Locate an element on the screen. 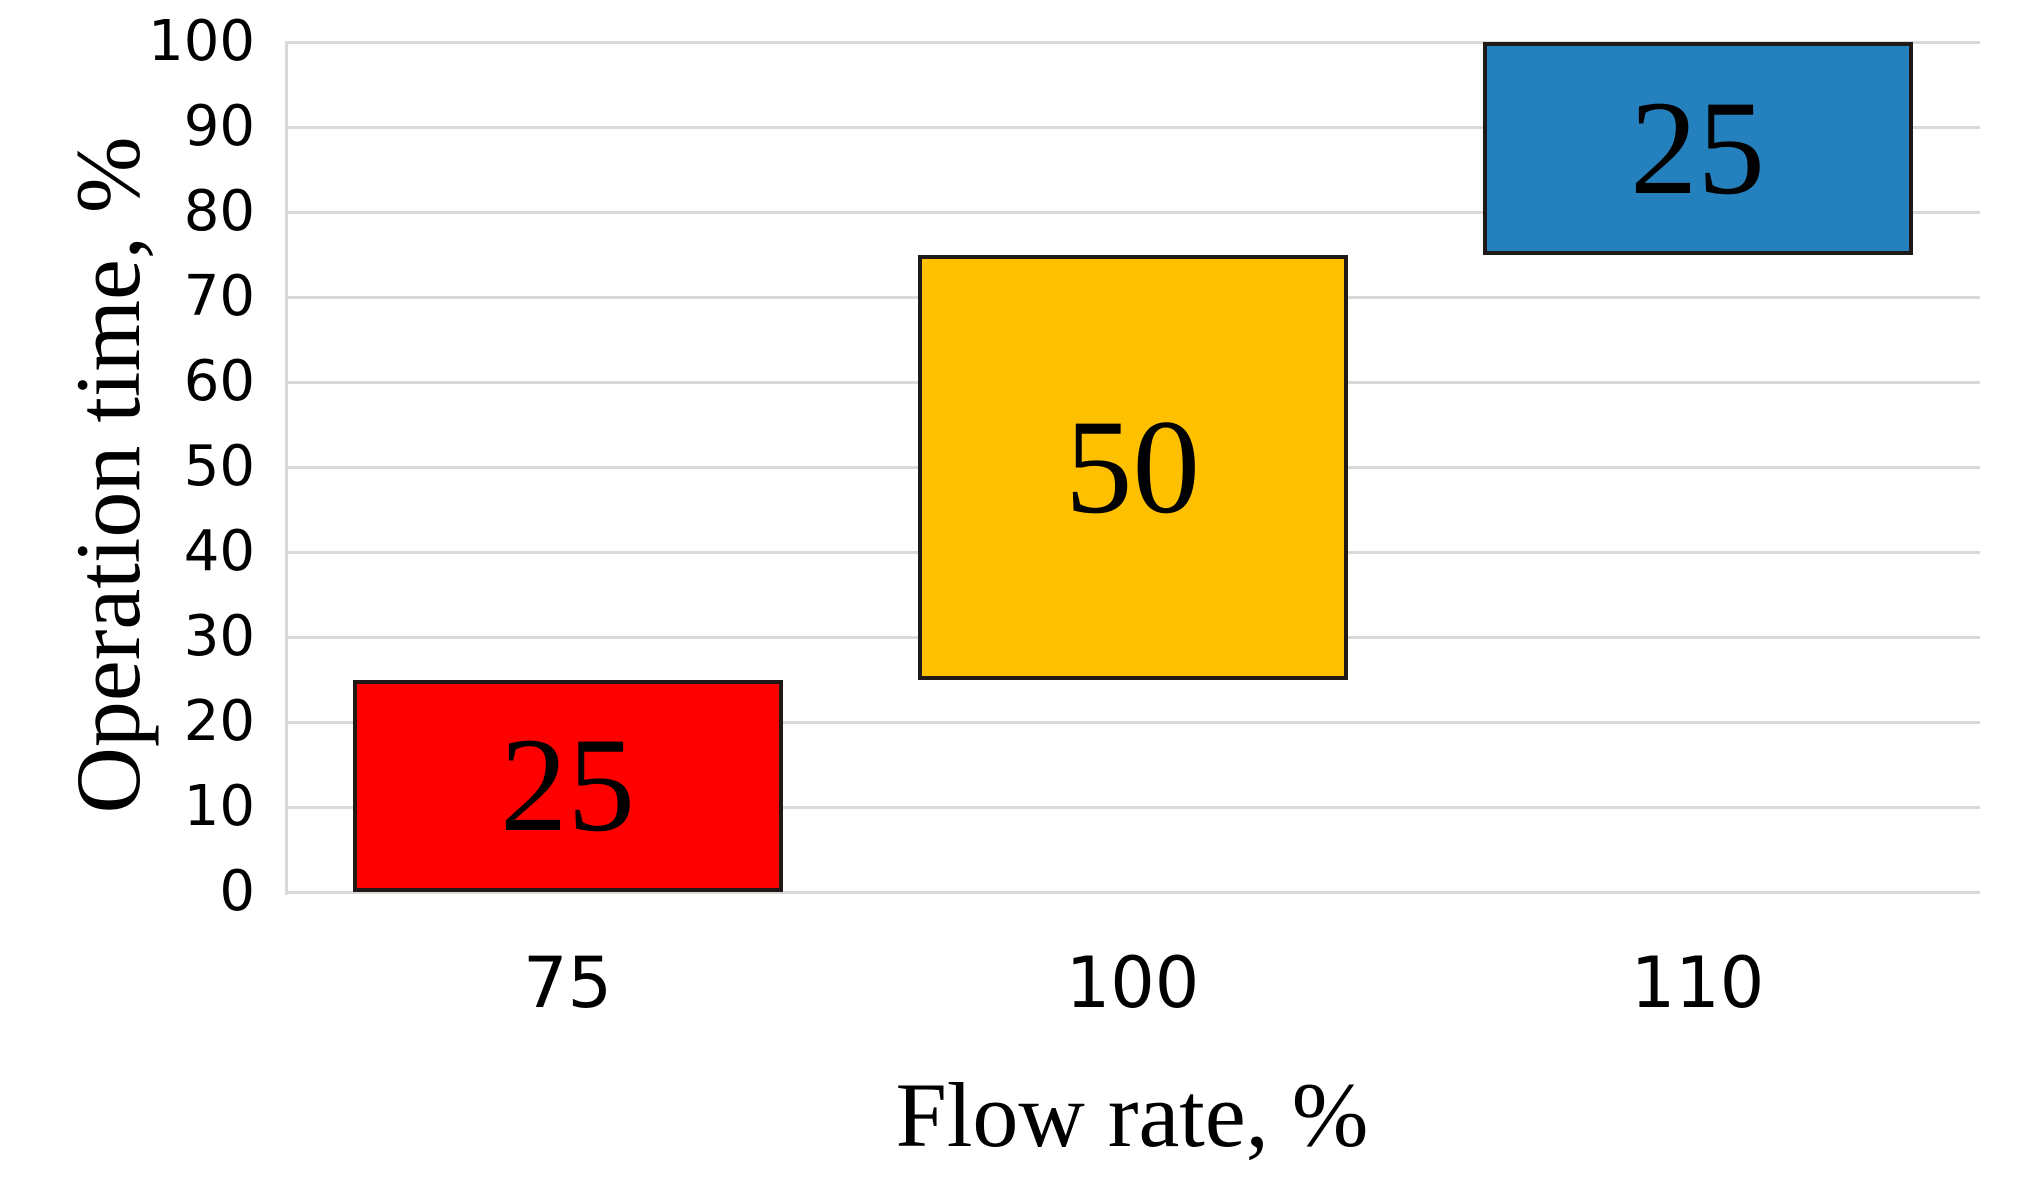  x-tick-label-75: 75 is located at coordinates (567, 983).